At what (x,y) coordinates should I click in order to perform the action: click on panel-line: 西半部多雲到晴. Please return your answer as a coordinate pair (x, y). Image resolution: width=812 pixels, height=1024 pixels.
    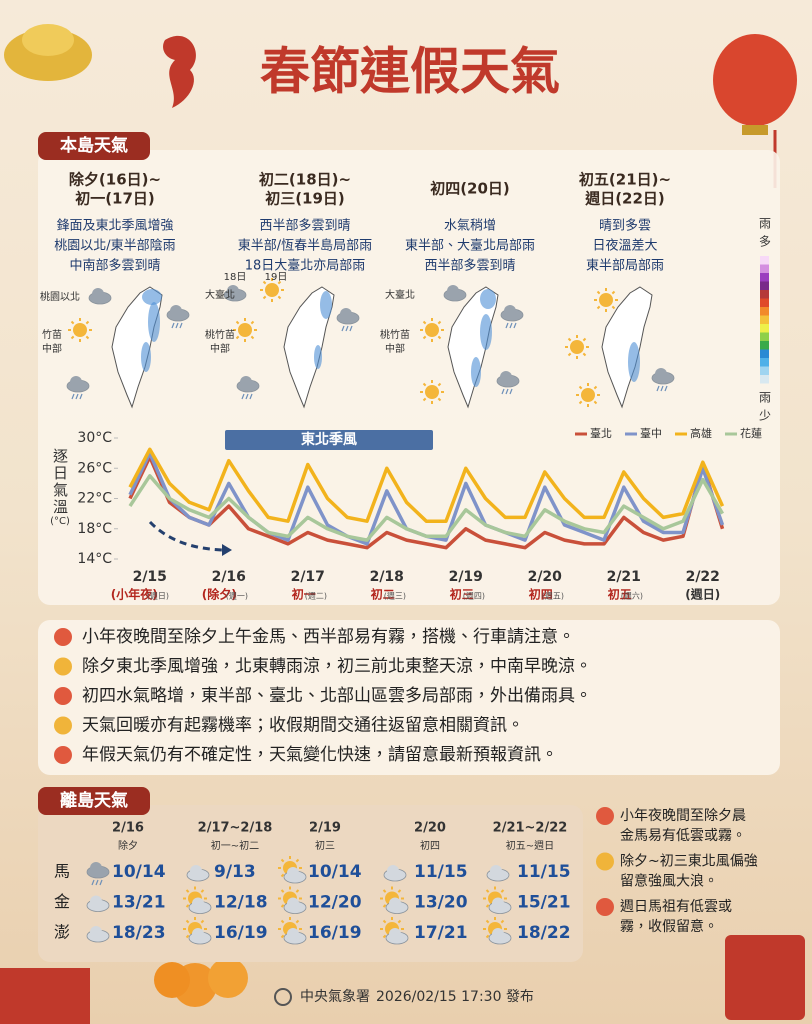
    Looking at the image, I should click on (469, 266).